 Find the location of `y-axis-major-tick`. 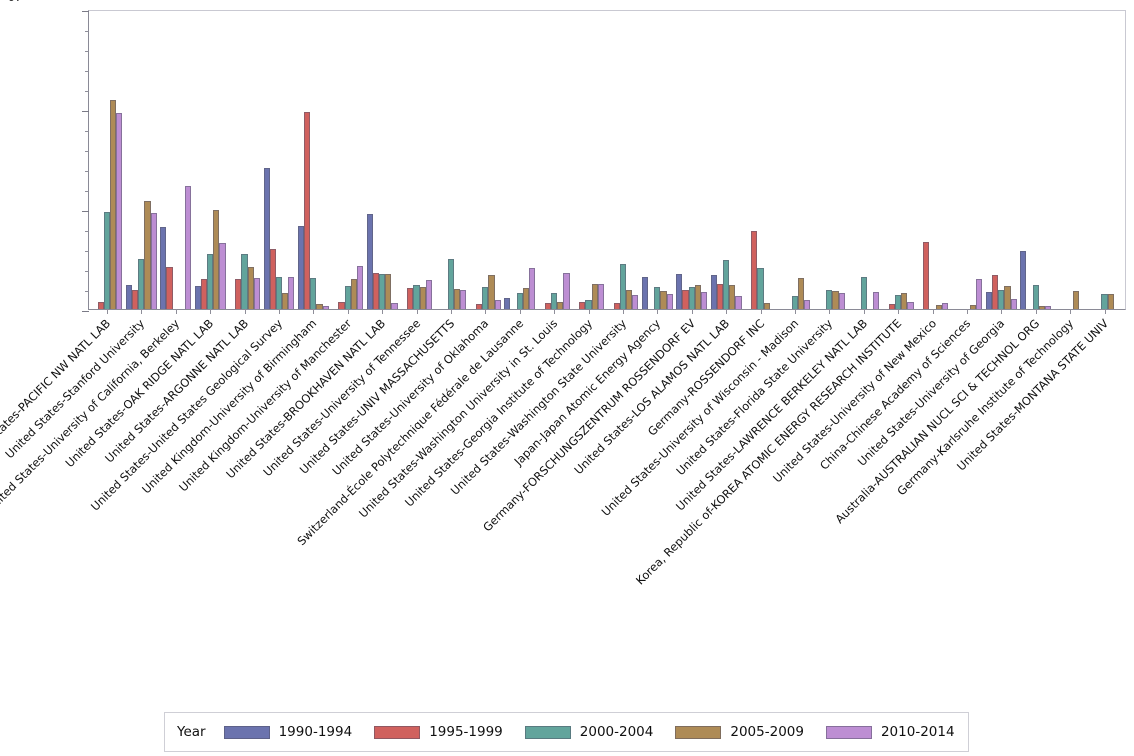

y-axis-major-tick is located at coordinates (85, 11).